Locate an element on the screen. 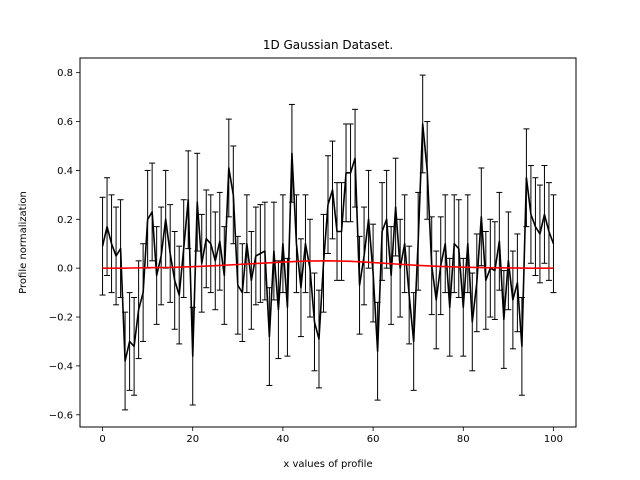  x-tick-label: 40 is located at coordinates (283, 439).